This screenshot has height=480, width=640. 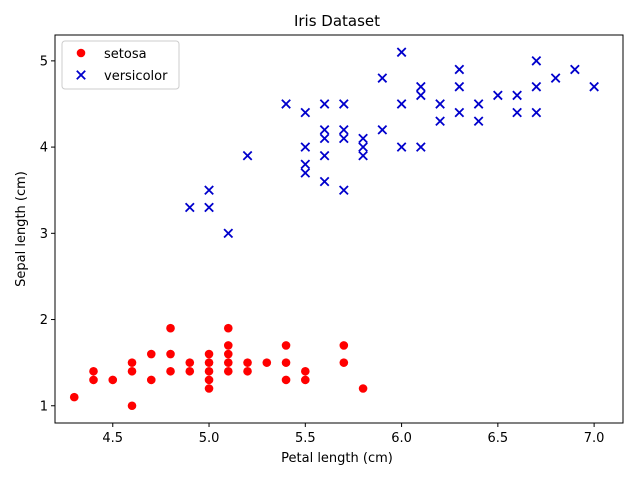 I want to click on series-setosa, so click(x=218, y=367).